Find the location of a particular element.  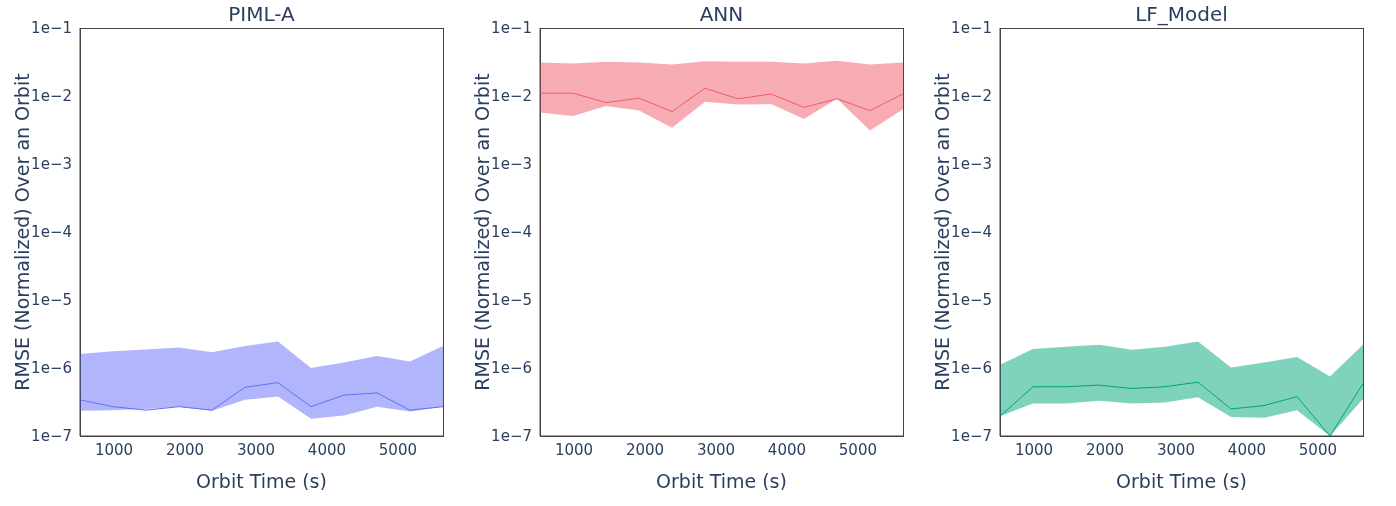

chart-title: LF_Model is located at coordinates (1181, 14).